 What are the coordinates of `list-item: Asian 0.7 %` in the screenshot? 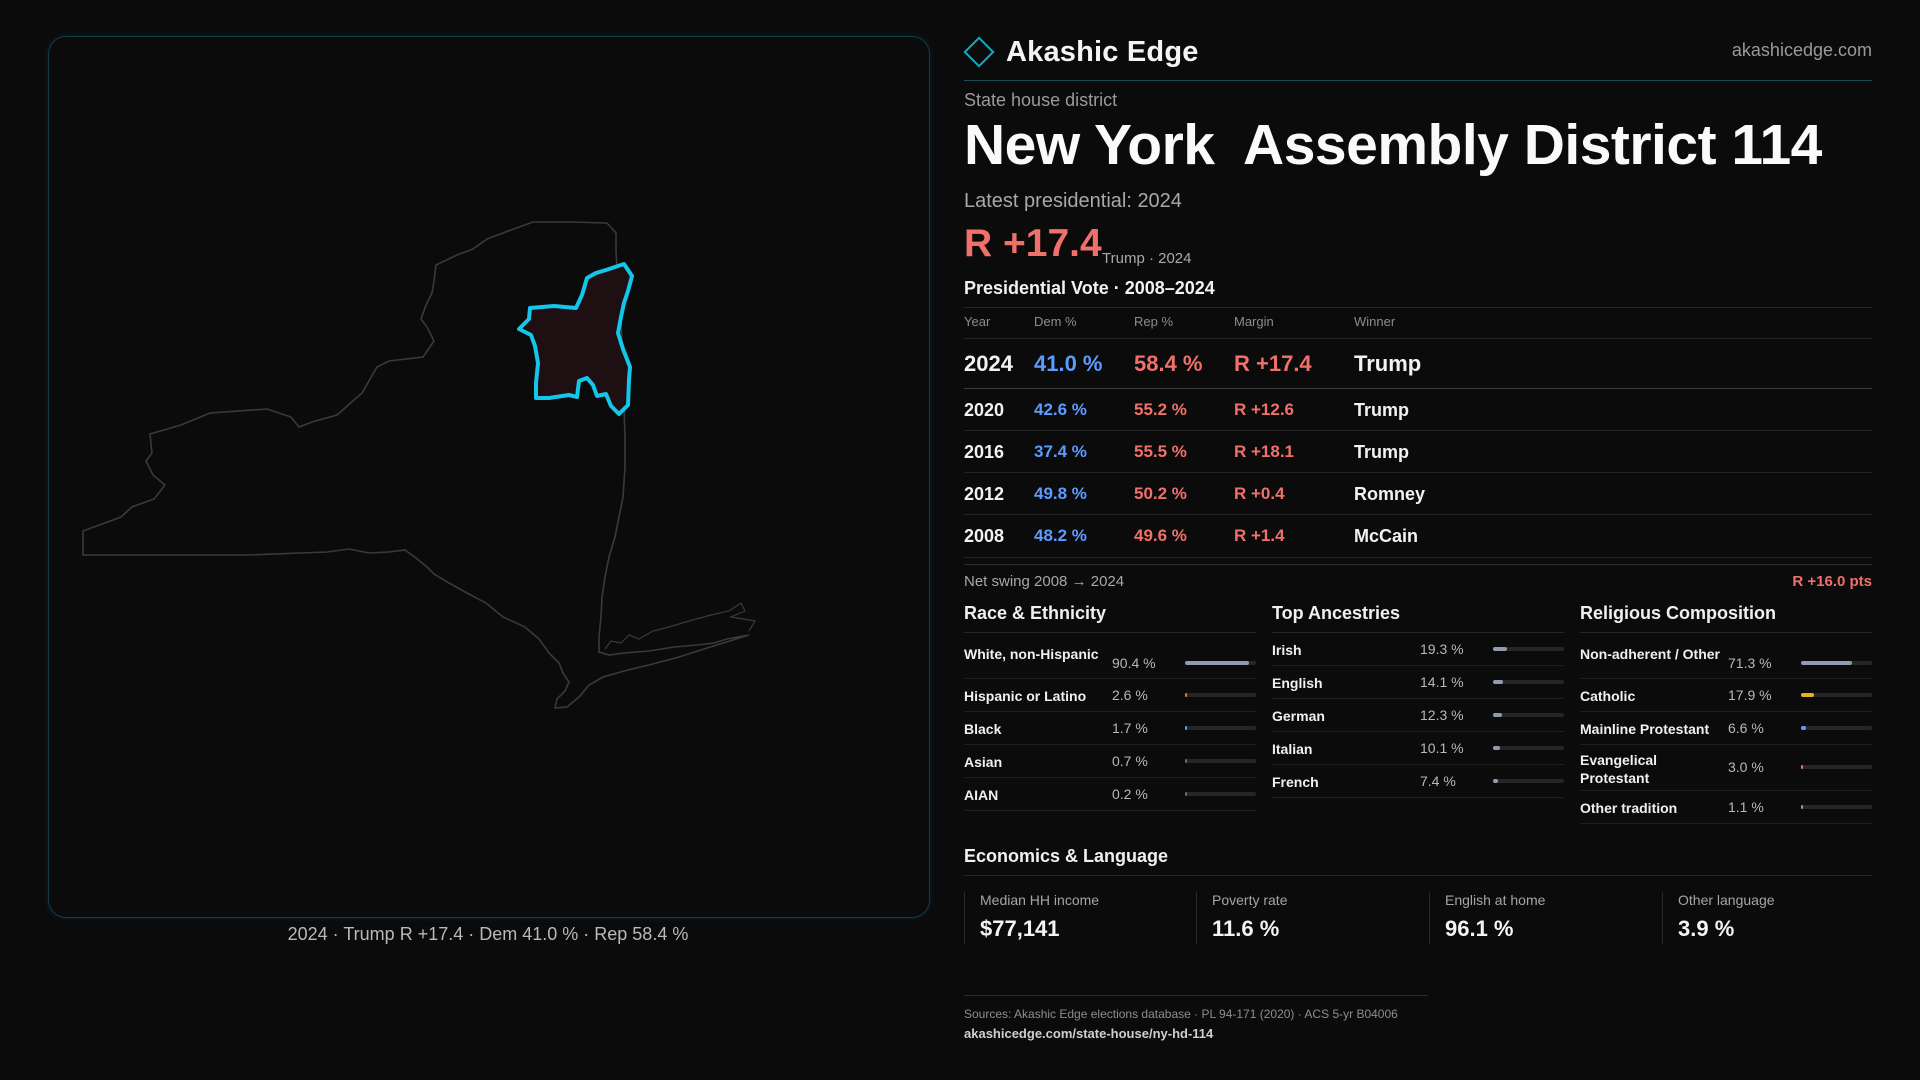 It's located at (1110, 761).